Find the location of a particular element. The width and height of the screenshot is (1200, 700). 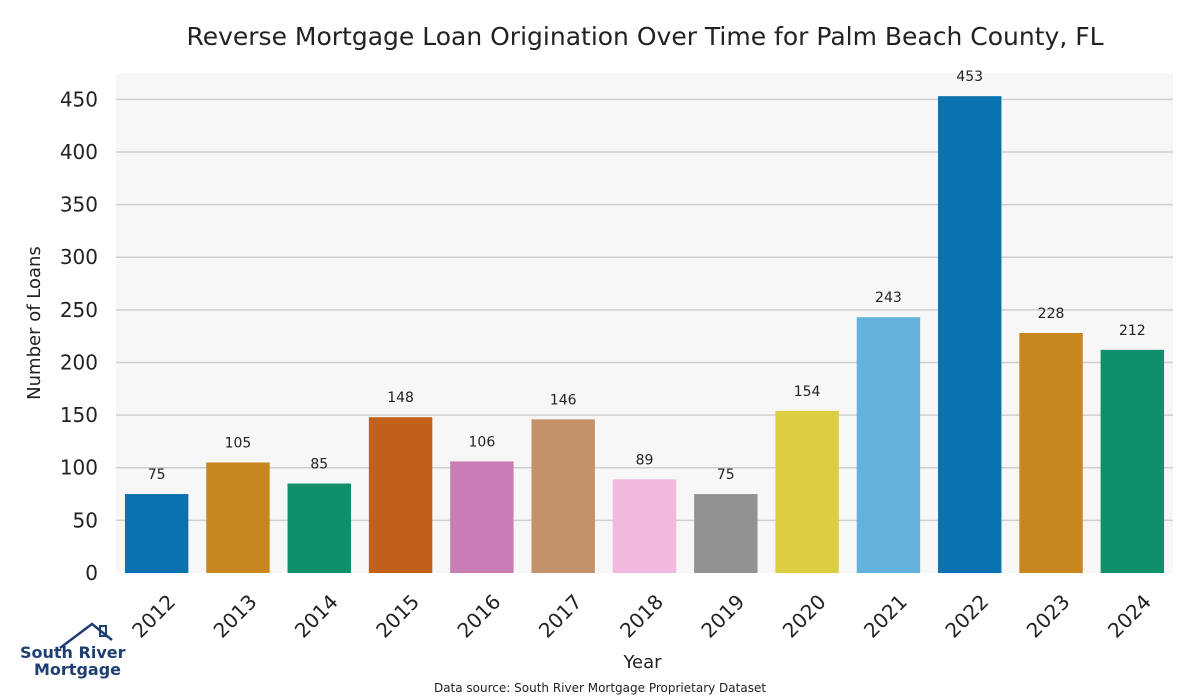

x-tick-label: 2020 is located at coordinates (804, 616).